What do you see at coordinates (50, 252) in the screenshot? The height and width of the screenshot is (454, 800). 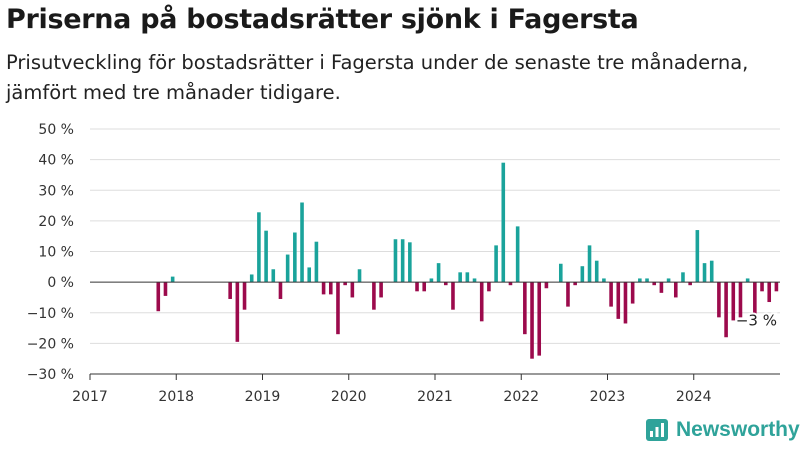 I see `y-axis-ticks: −30 % −20 % −10 % 0 % 10 % 20 % 30 % 40 % 50 %` at bounding box center [50, 252].